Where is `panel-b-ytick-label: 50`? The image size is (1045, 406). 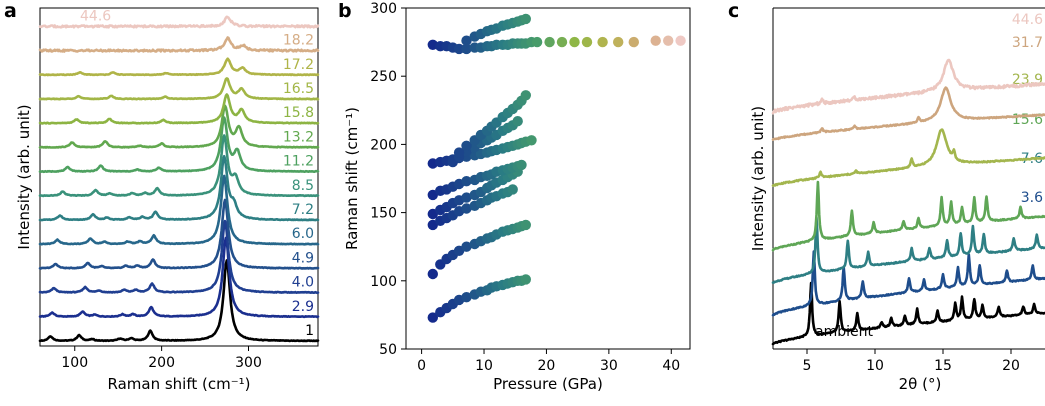 panel-b-ytick-label: 50 is located at coordinates (388, 350).